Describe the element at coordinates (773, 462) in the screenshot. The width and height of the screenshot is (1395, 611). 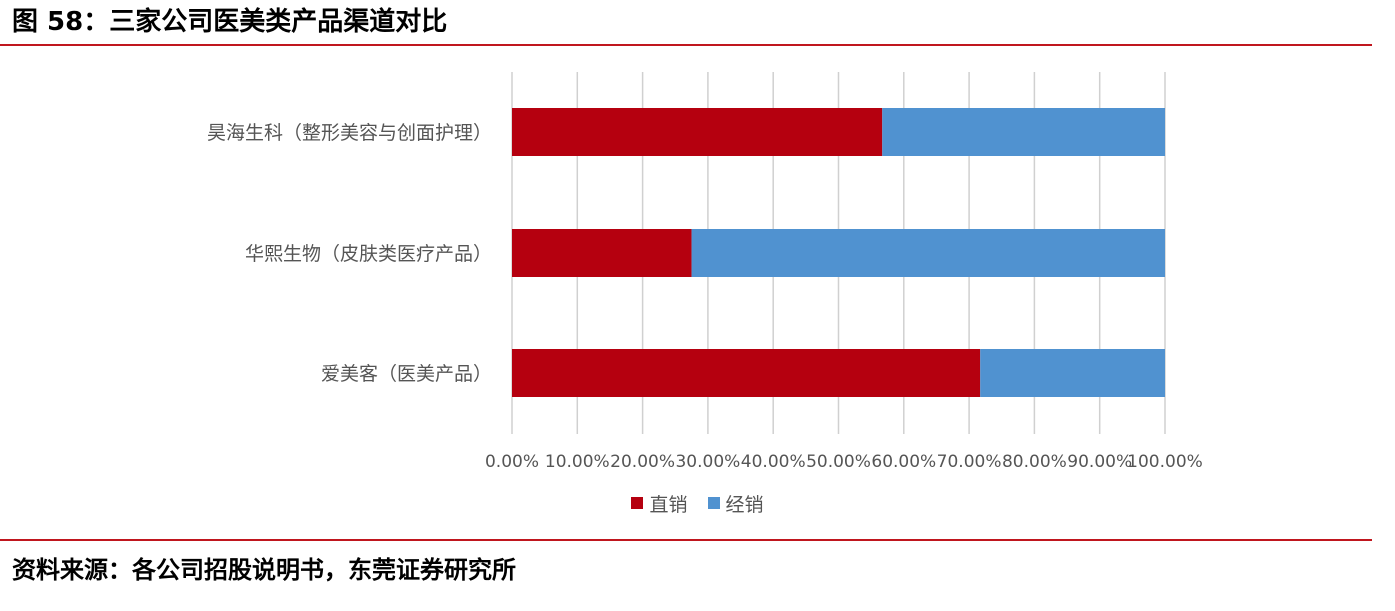
I see `x-tick-label: 40.00%` at that location.